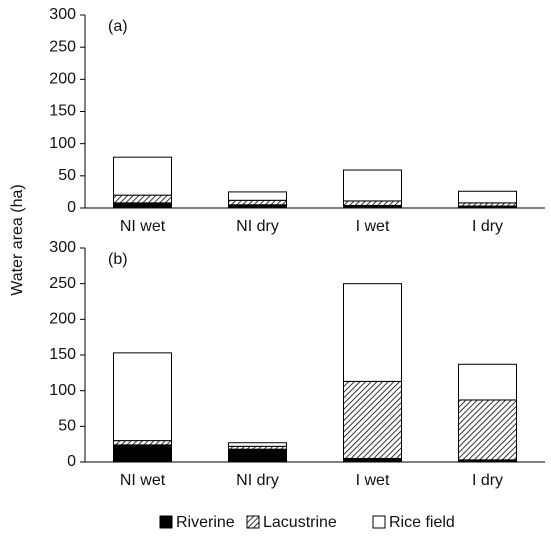 The height and width of the screenshot is (538, 551). Describe the element at coordinates (118, 259) in the screenshot. I see `panel-title: (b)` at that location.